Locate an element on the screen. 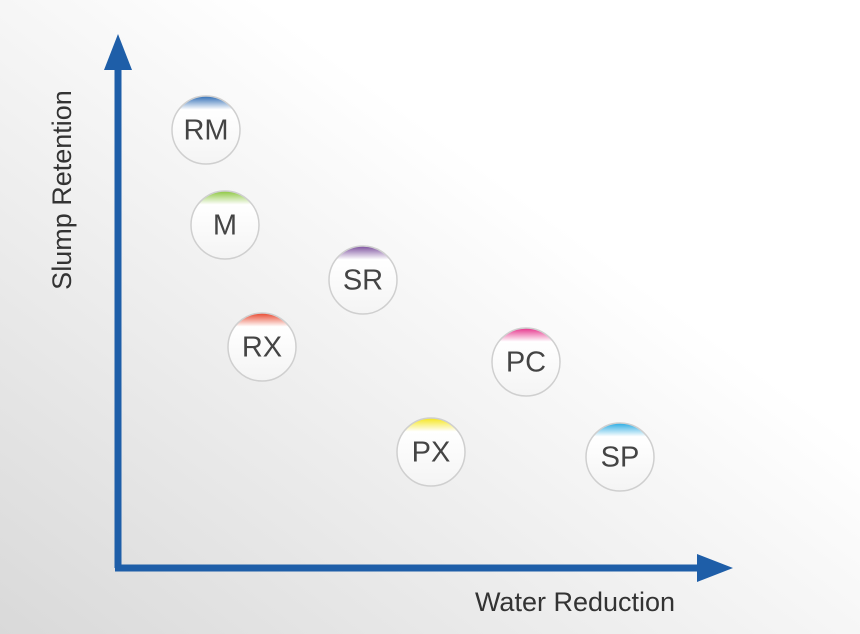  node-label: RX is located at coordinates (262, 348).